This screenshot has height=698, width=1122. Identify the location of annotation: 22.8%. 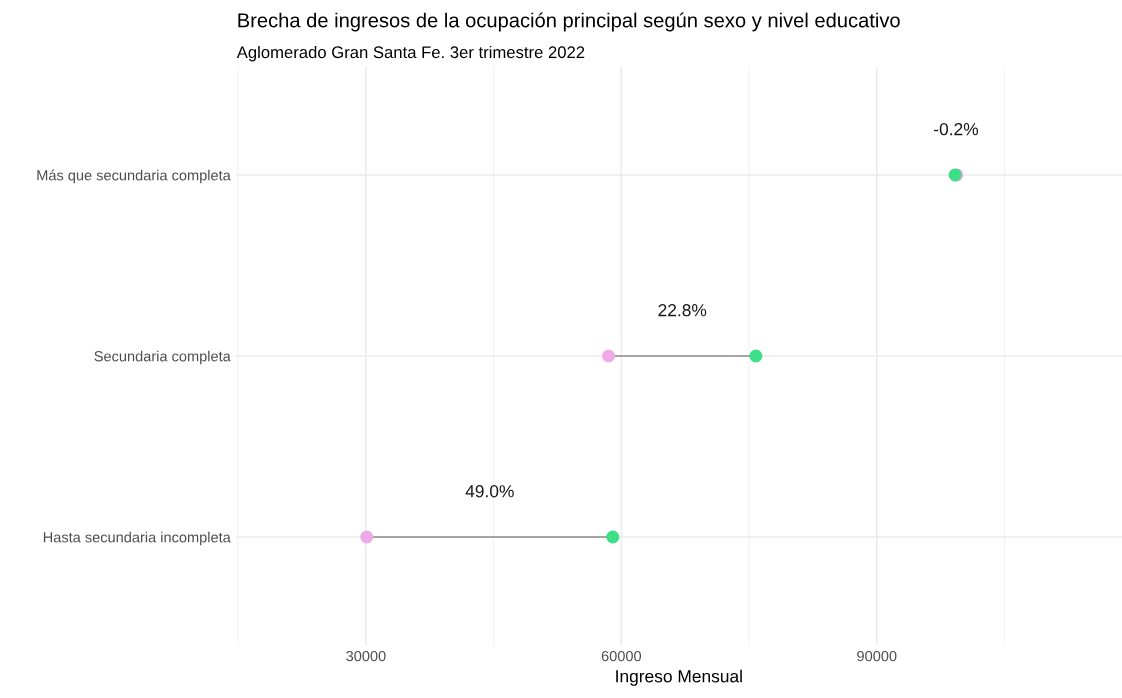
(682, 310).